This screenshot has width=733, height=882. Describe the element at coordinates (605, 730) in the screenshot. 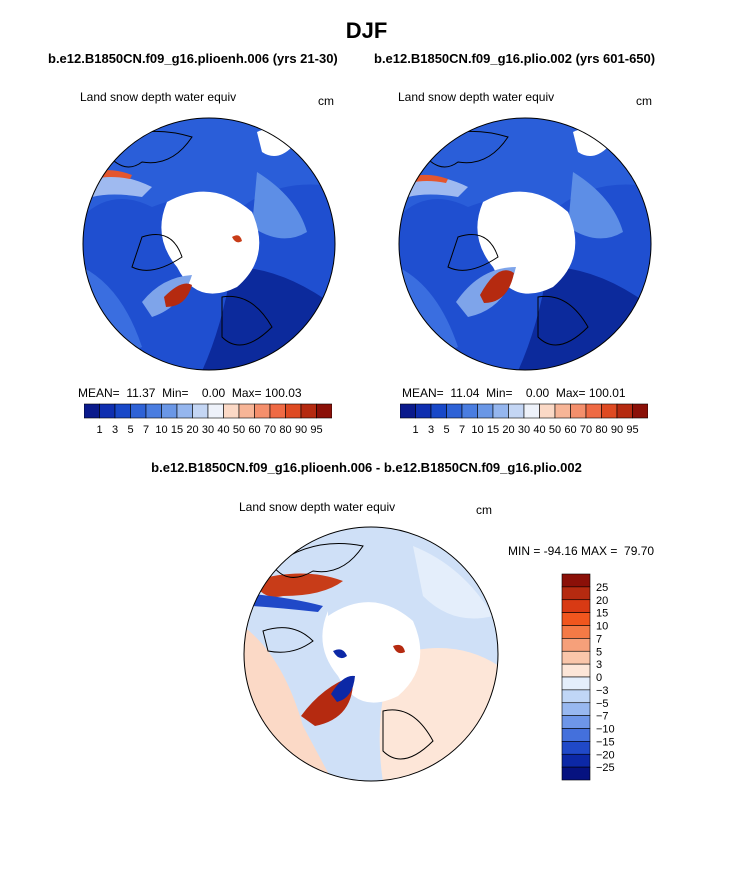

I see `colorbar-tick-label: −10` at that location.